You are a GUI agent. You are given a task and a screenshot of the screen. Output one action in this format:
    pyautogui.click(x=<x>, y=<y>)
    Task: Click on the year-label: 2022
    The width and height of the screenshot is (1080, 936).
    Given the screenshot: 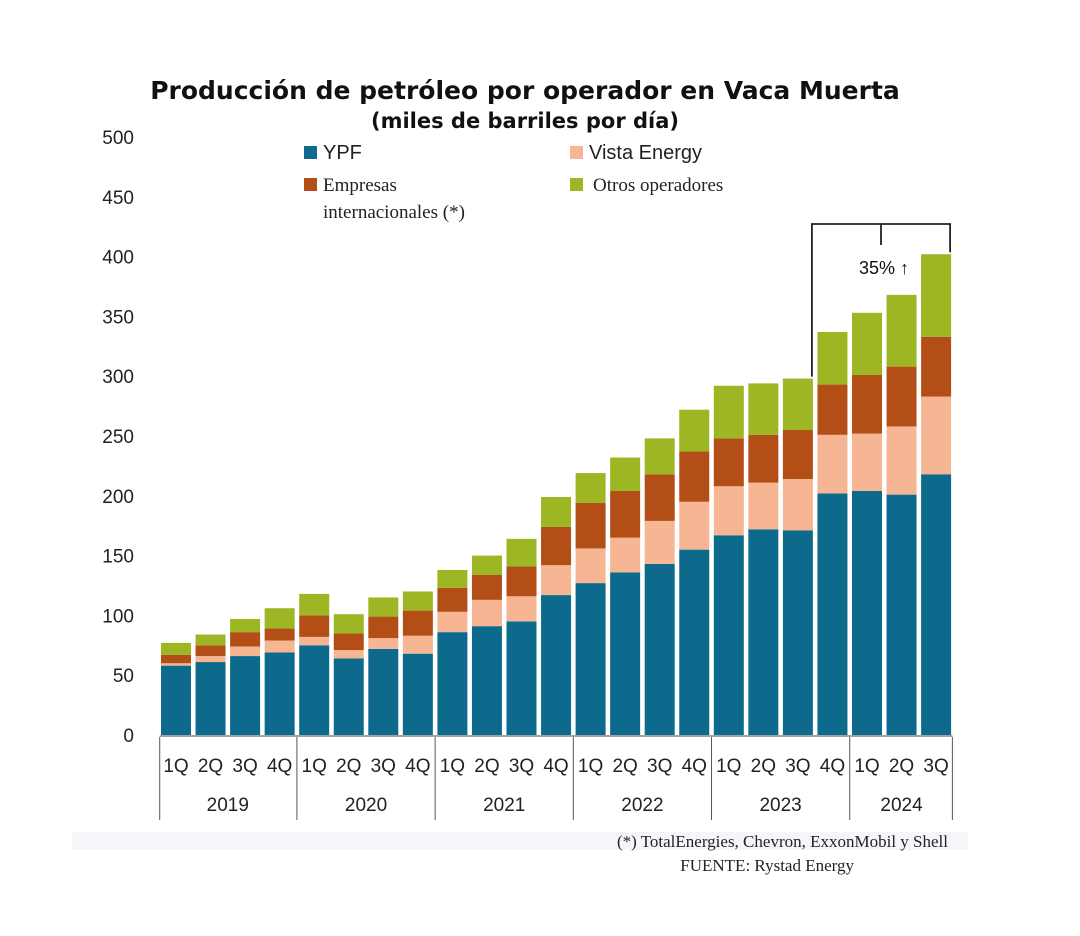 What is the action you would take?
    pyautogui.click(x=642, y=805)
    